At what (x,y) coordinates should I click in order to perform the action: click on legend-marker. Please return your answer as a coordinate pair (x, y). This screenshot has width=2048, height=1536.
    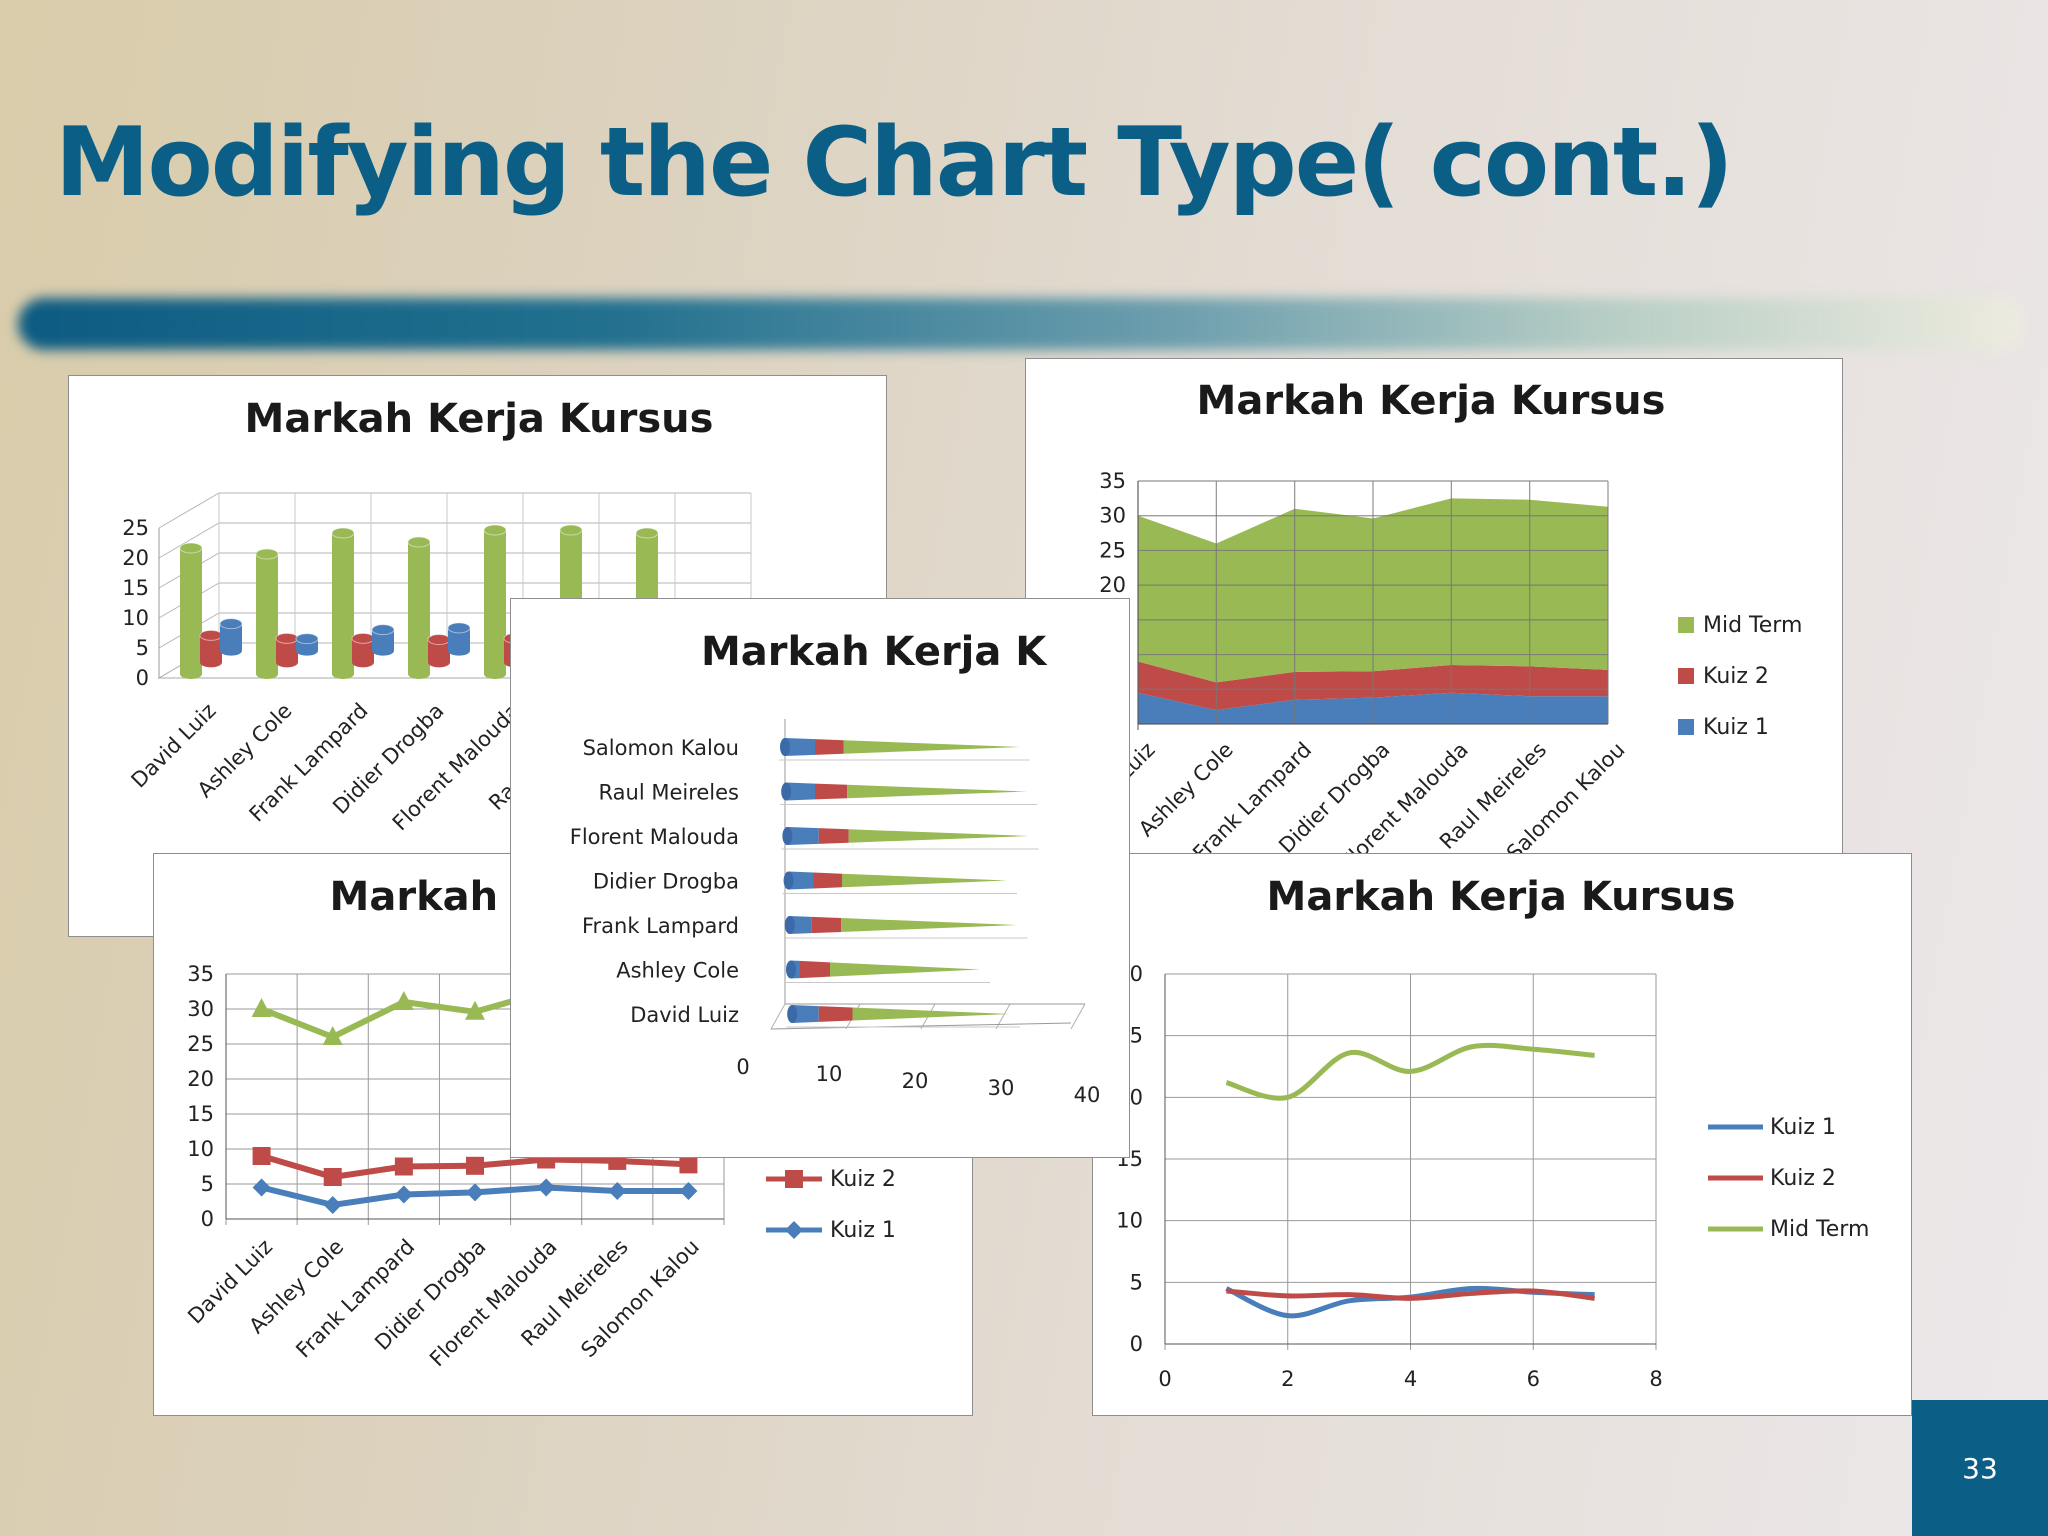
    Looking at the image, I should click on (794, 1179).